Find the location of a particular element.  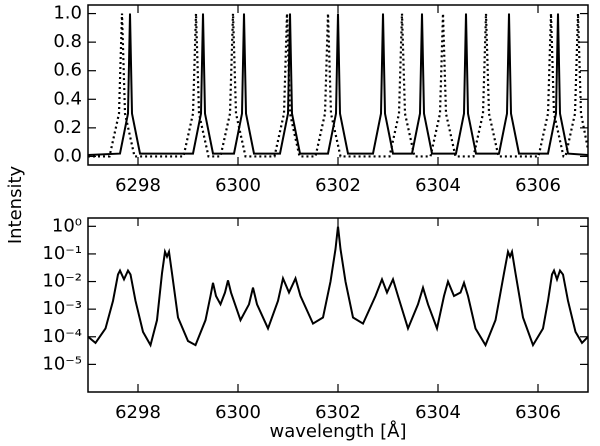

y-tick-label: 0.8 is located at coordinates (67, 41).